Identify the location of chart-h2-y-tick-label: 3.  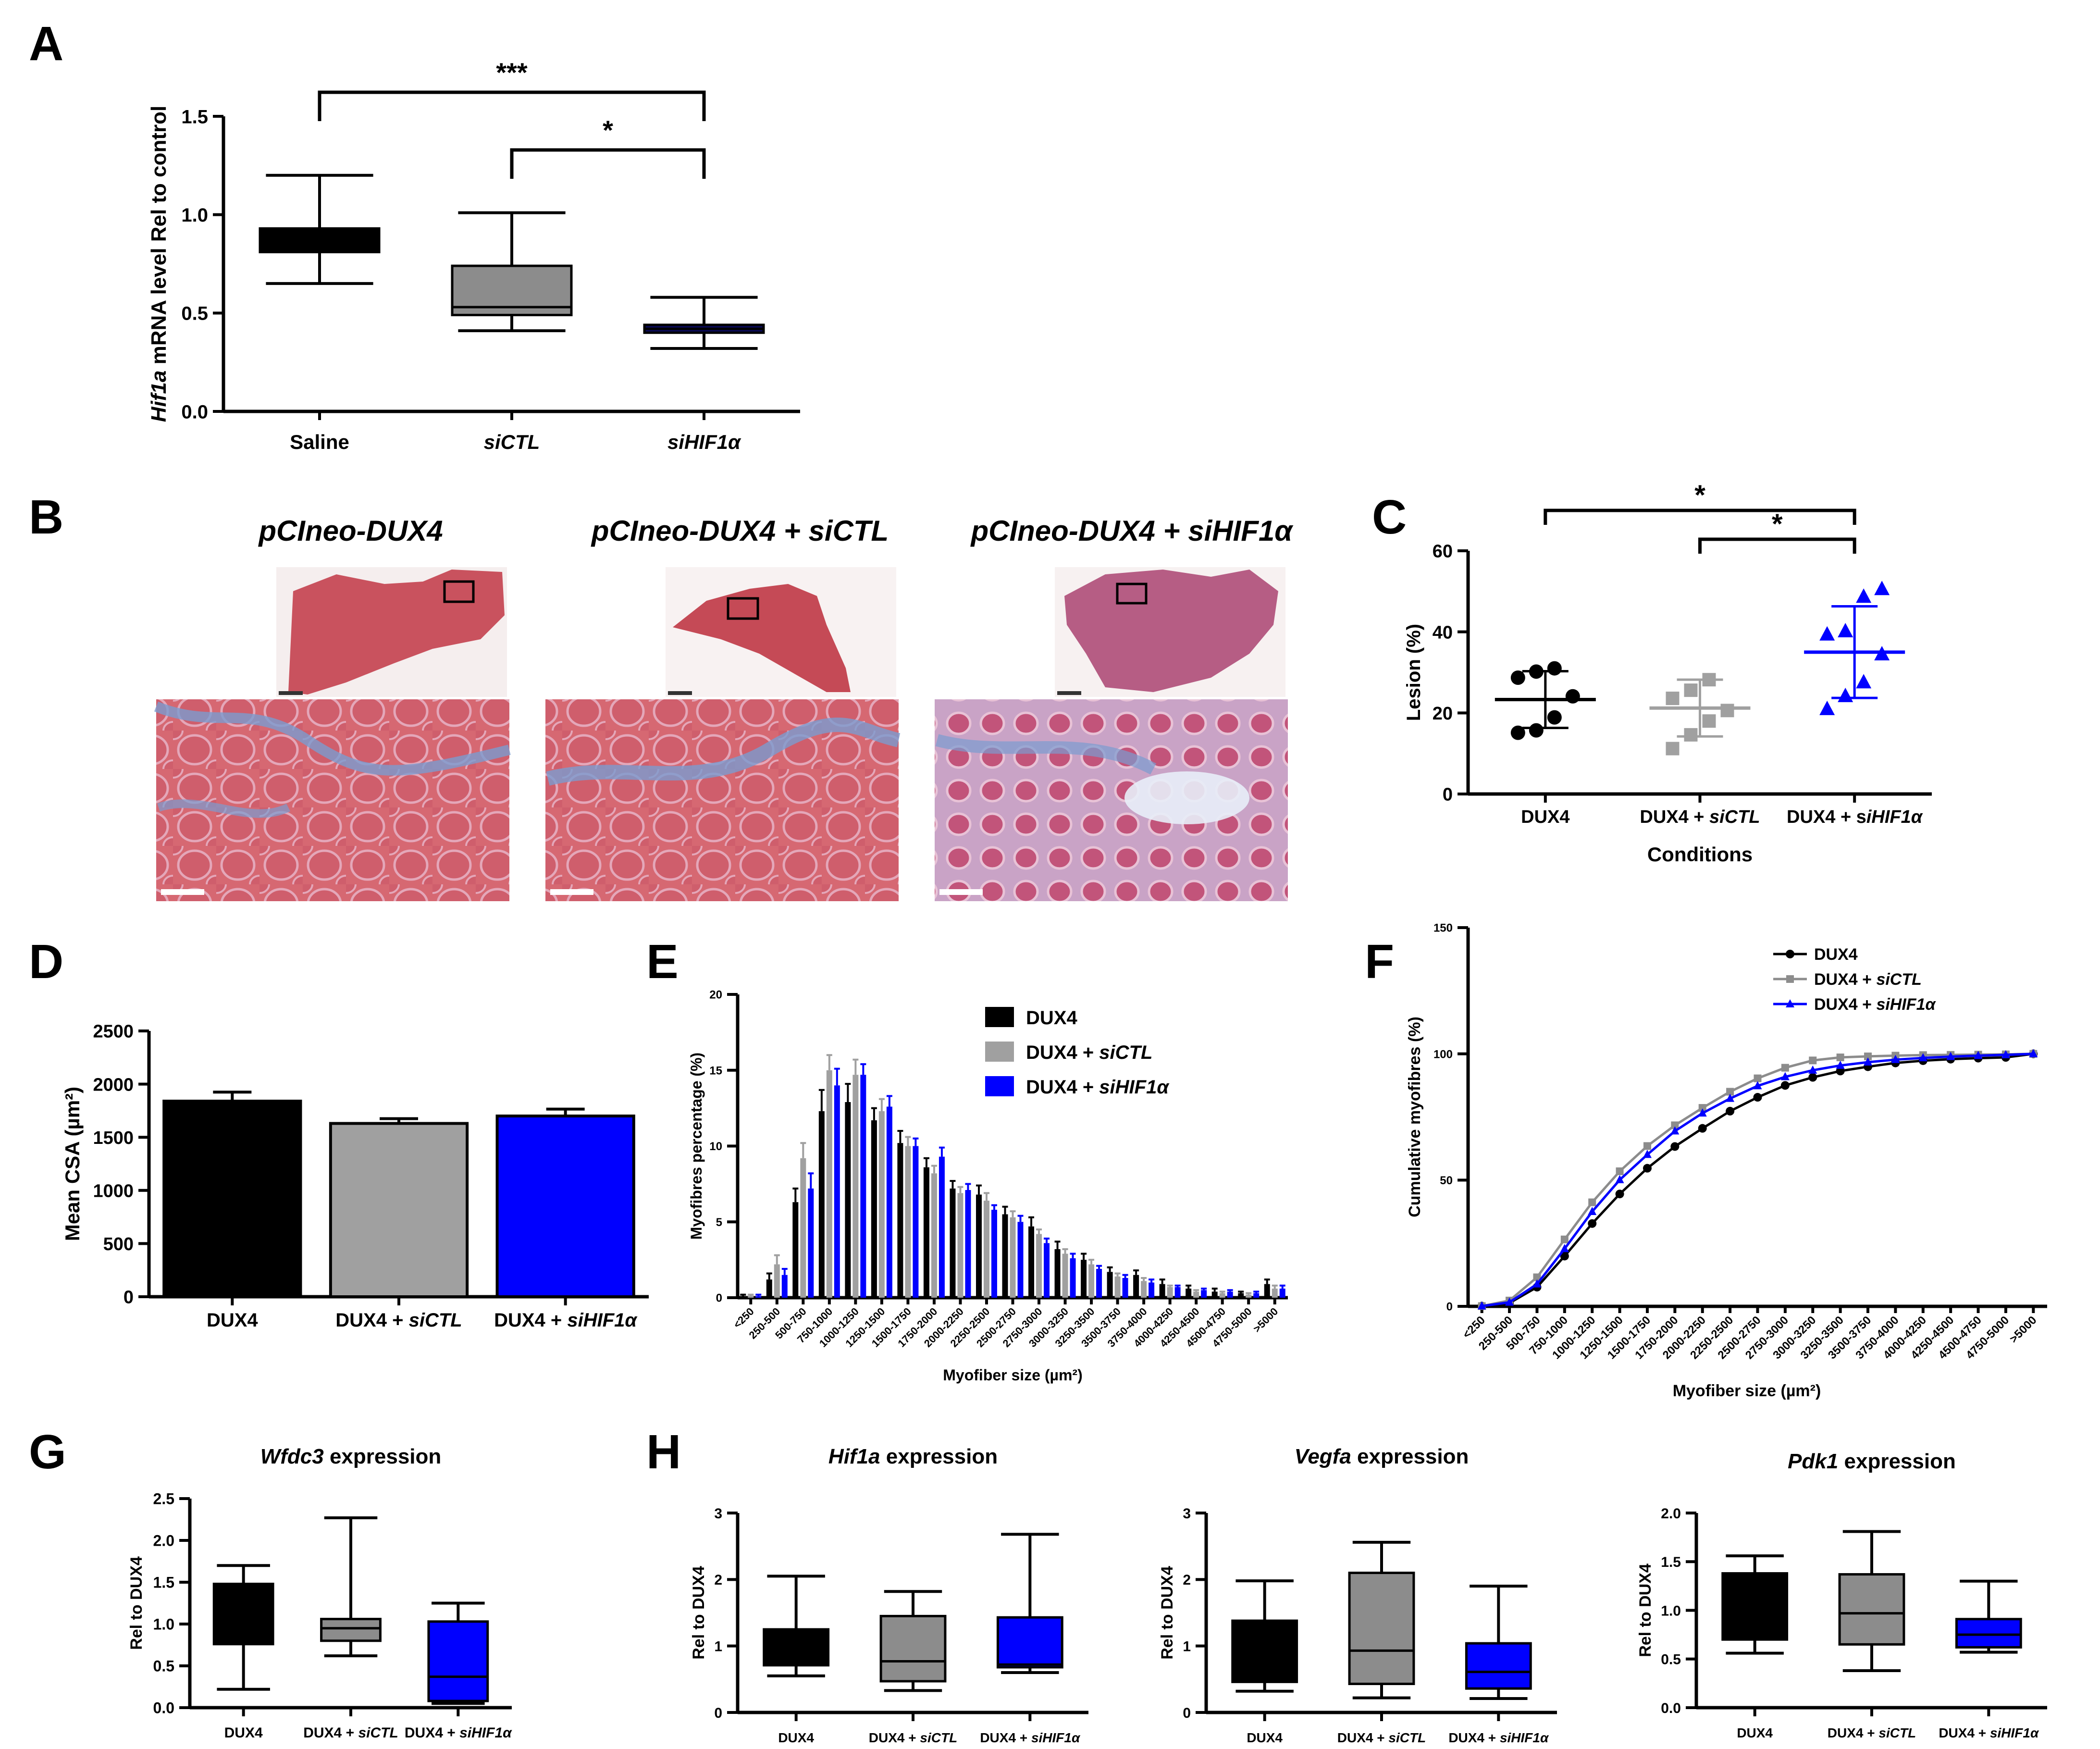
(1187, 1514).